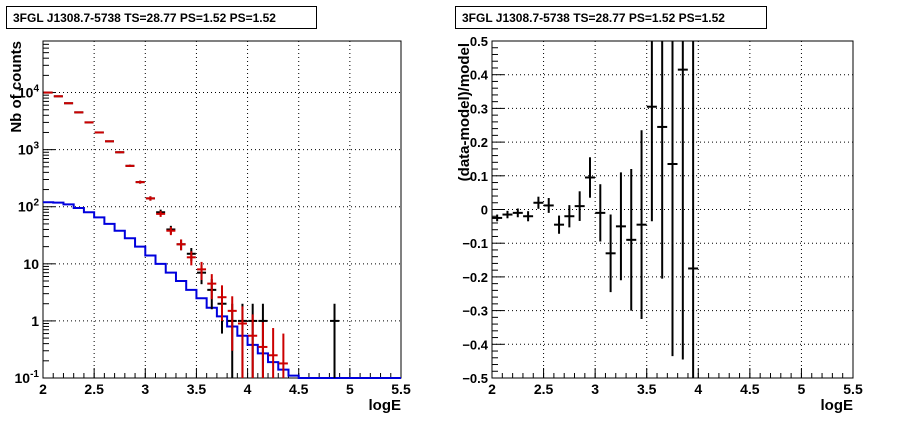 The image size is (898, 421). Describe the element at coordinates (350, 389) in the screenshot. I see `left-x-tick-label: 5` at that location.